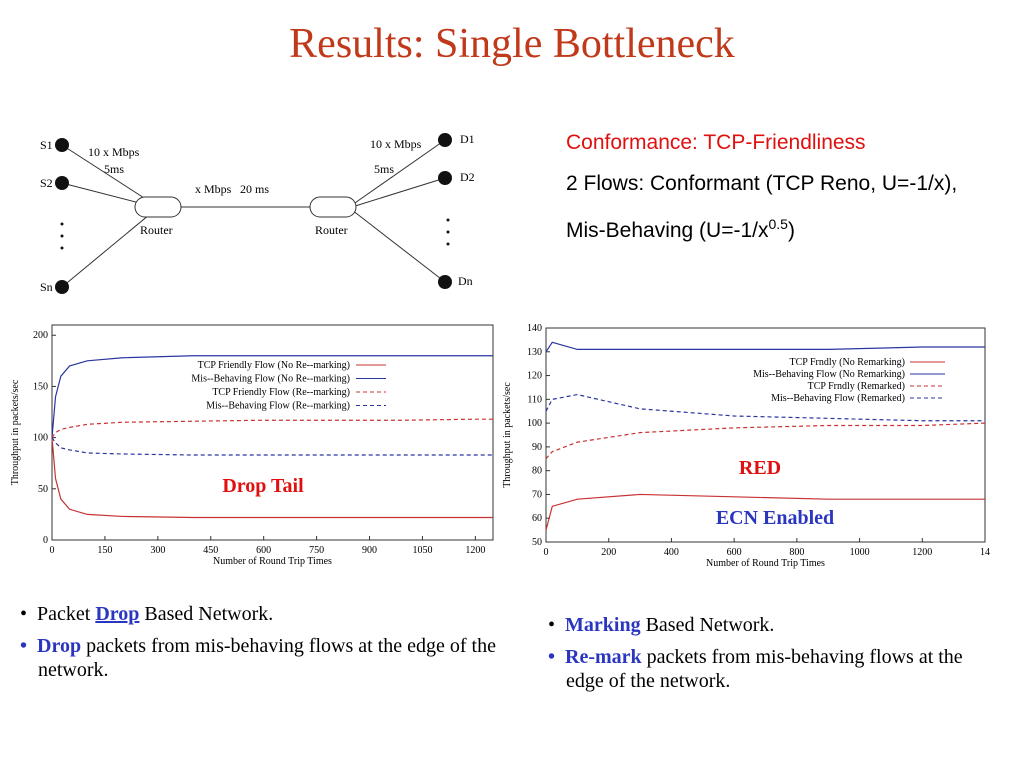 This screenshot has height=768, width=1024. Describe the element at coordinates (245, 207) in the screenshot. I see `routers` at that location.